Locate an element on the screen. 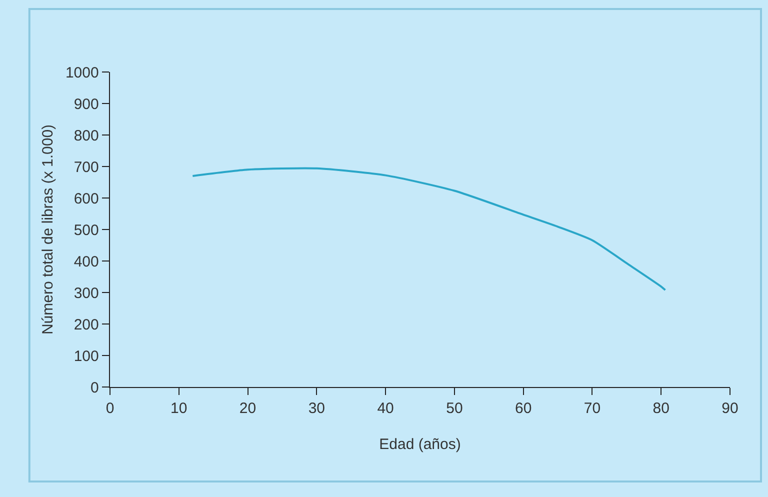  y-tick-label: 300 is located at coordinates (86, 293).